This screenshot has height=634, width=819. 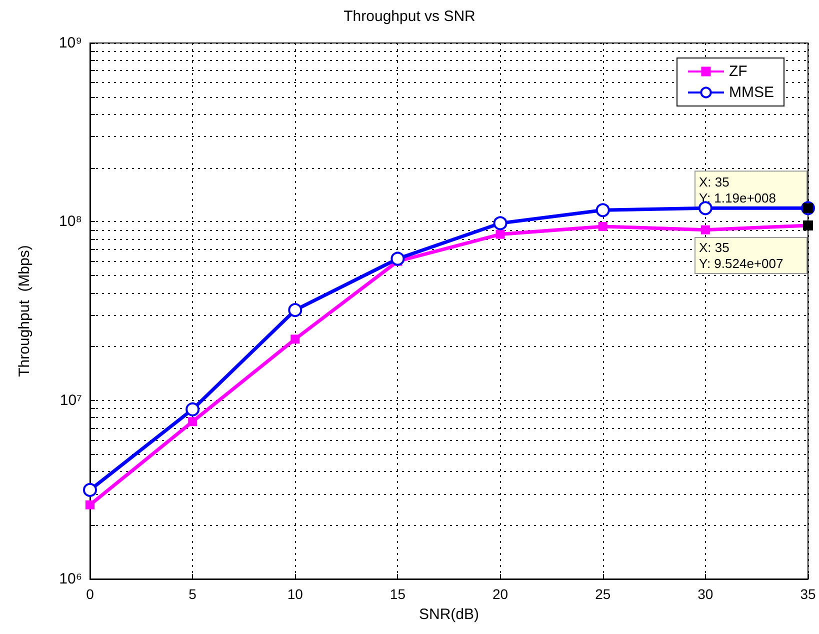 I want to click on y-tick-label: 10⁸, so click(x=70, y=221).